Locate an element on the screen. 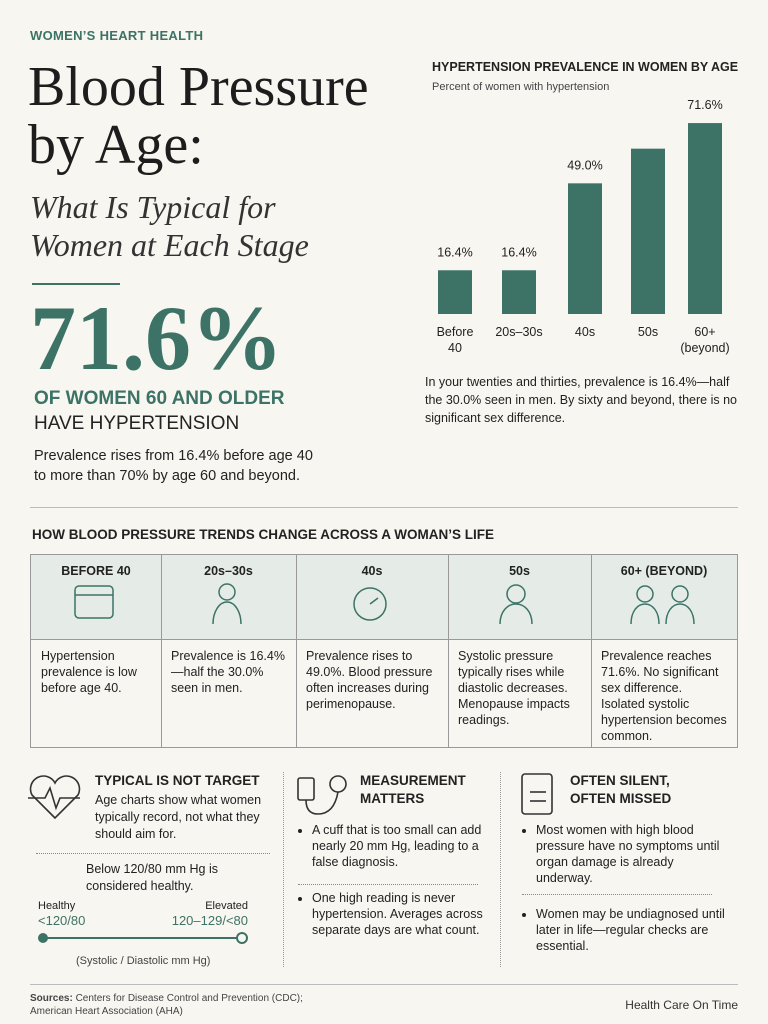  scale-label: Elevated is located at coordinates (226, 906).